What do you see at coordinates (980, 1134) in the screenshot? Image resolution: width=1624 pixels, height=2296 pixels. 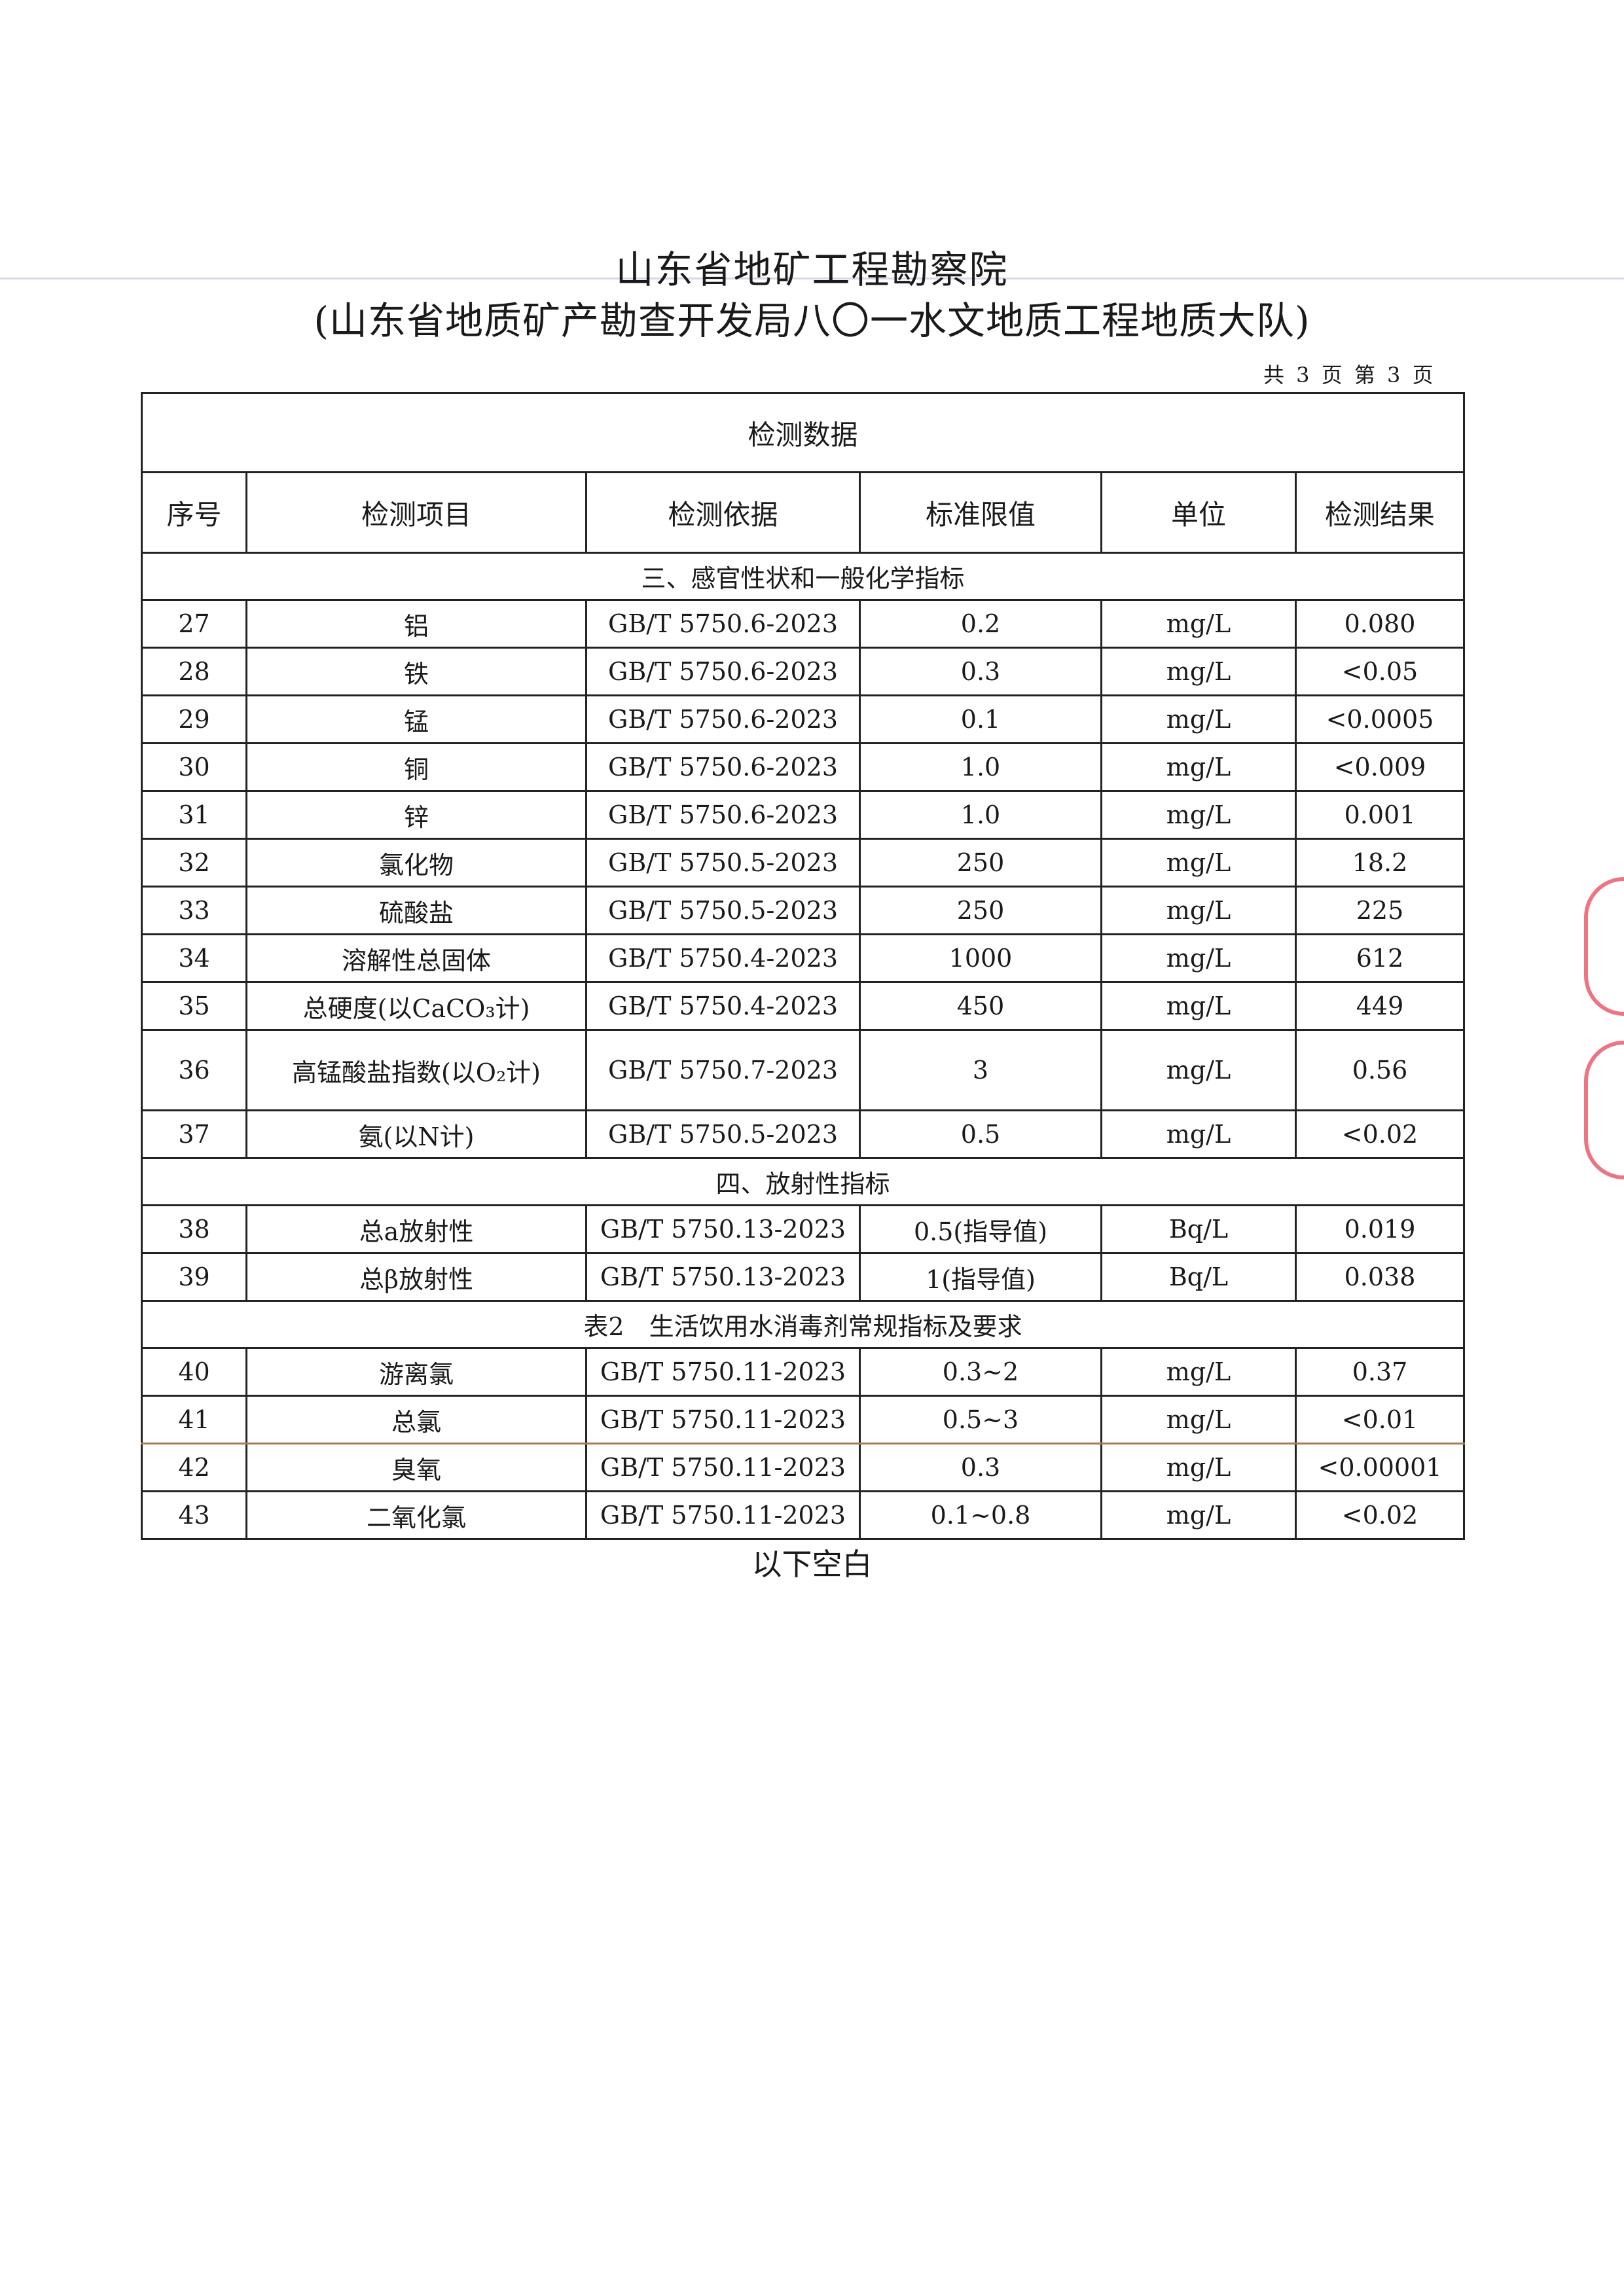 I see `standard-limit: 0.5` at bounding box center [980, 1134].